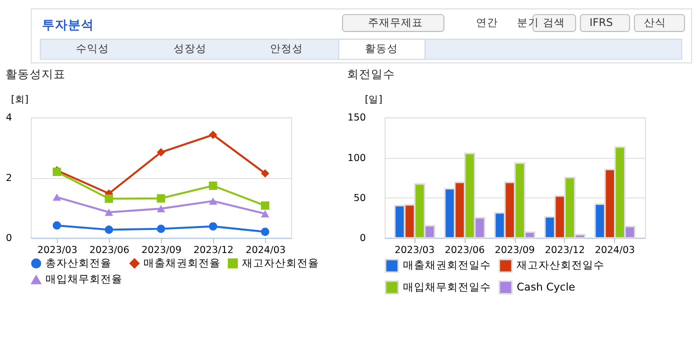 This screenshot has width=697, height=342. I want to click on text: 투자분석, so click(68, 24).